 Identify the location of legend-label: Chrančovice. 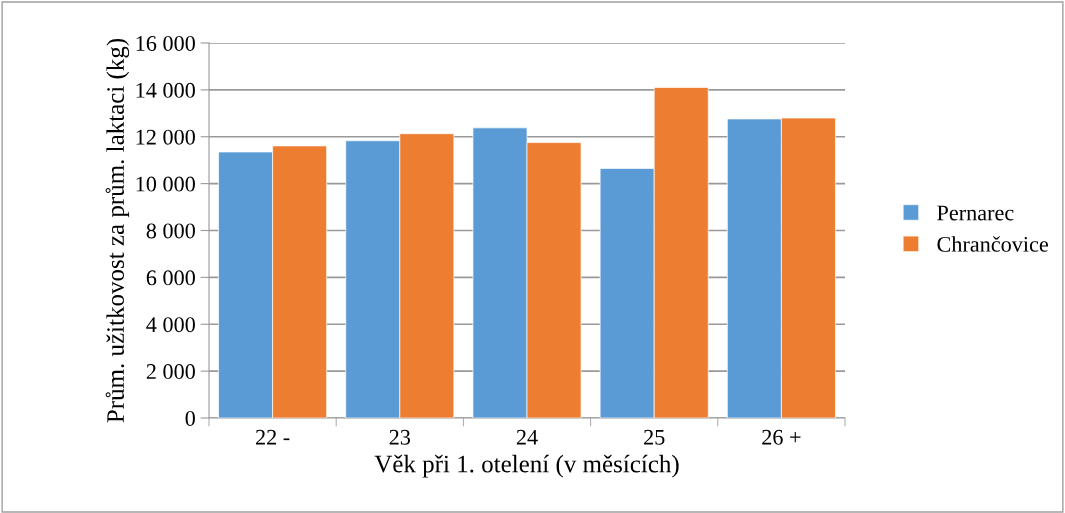
(993, 244).